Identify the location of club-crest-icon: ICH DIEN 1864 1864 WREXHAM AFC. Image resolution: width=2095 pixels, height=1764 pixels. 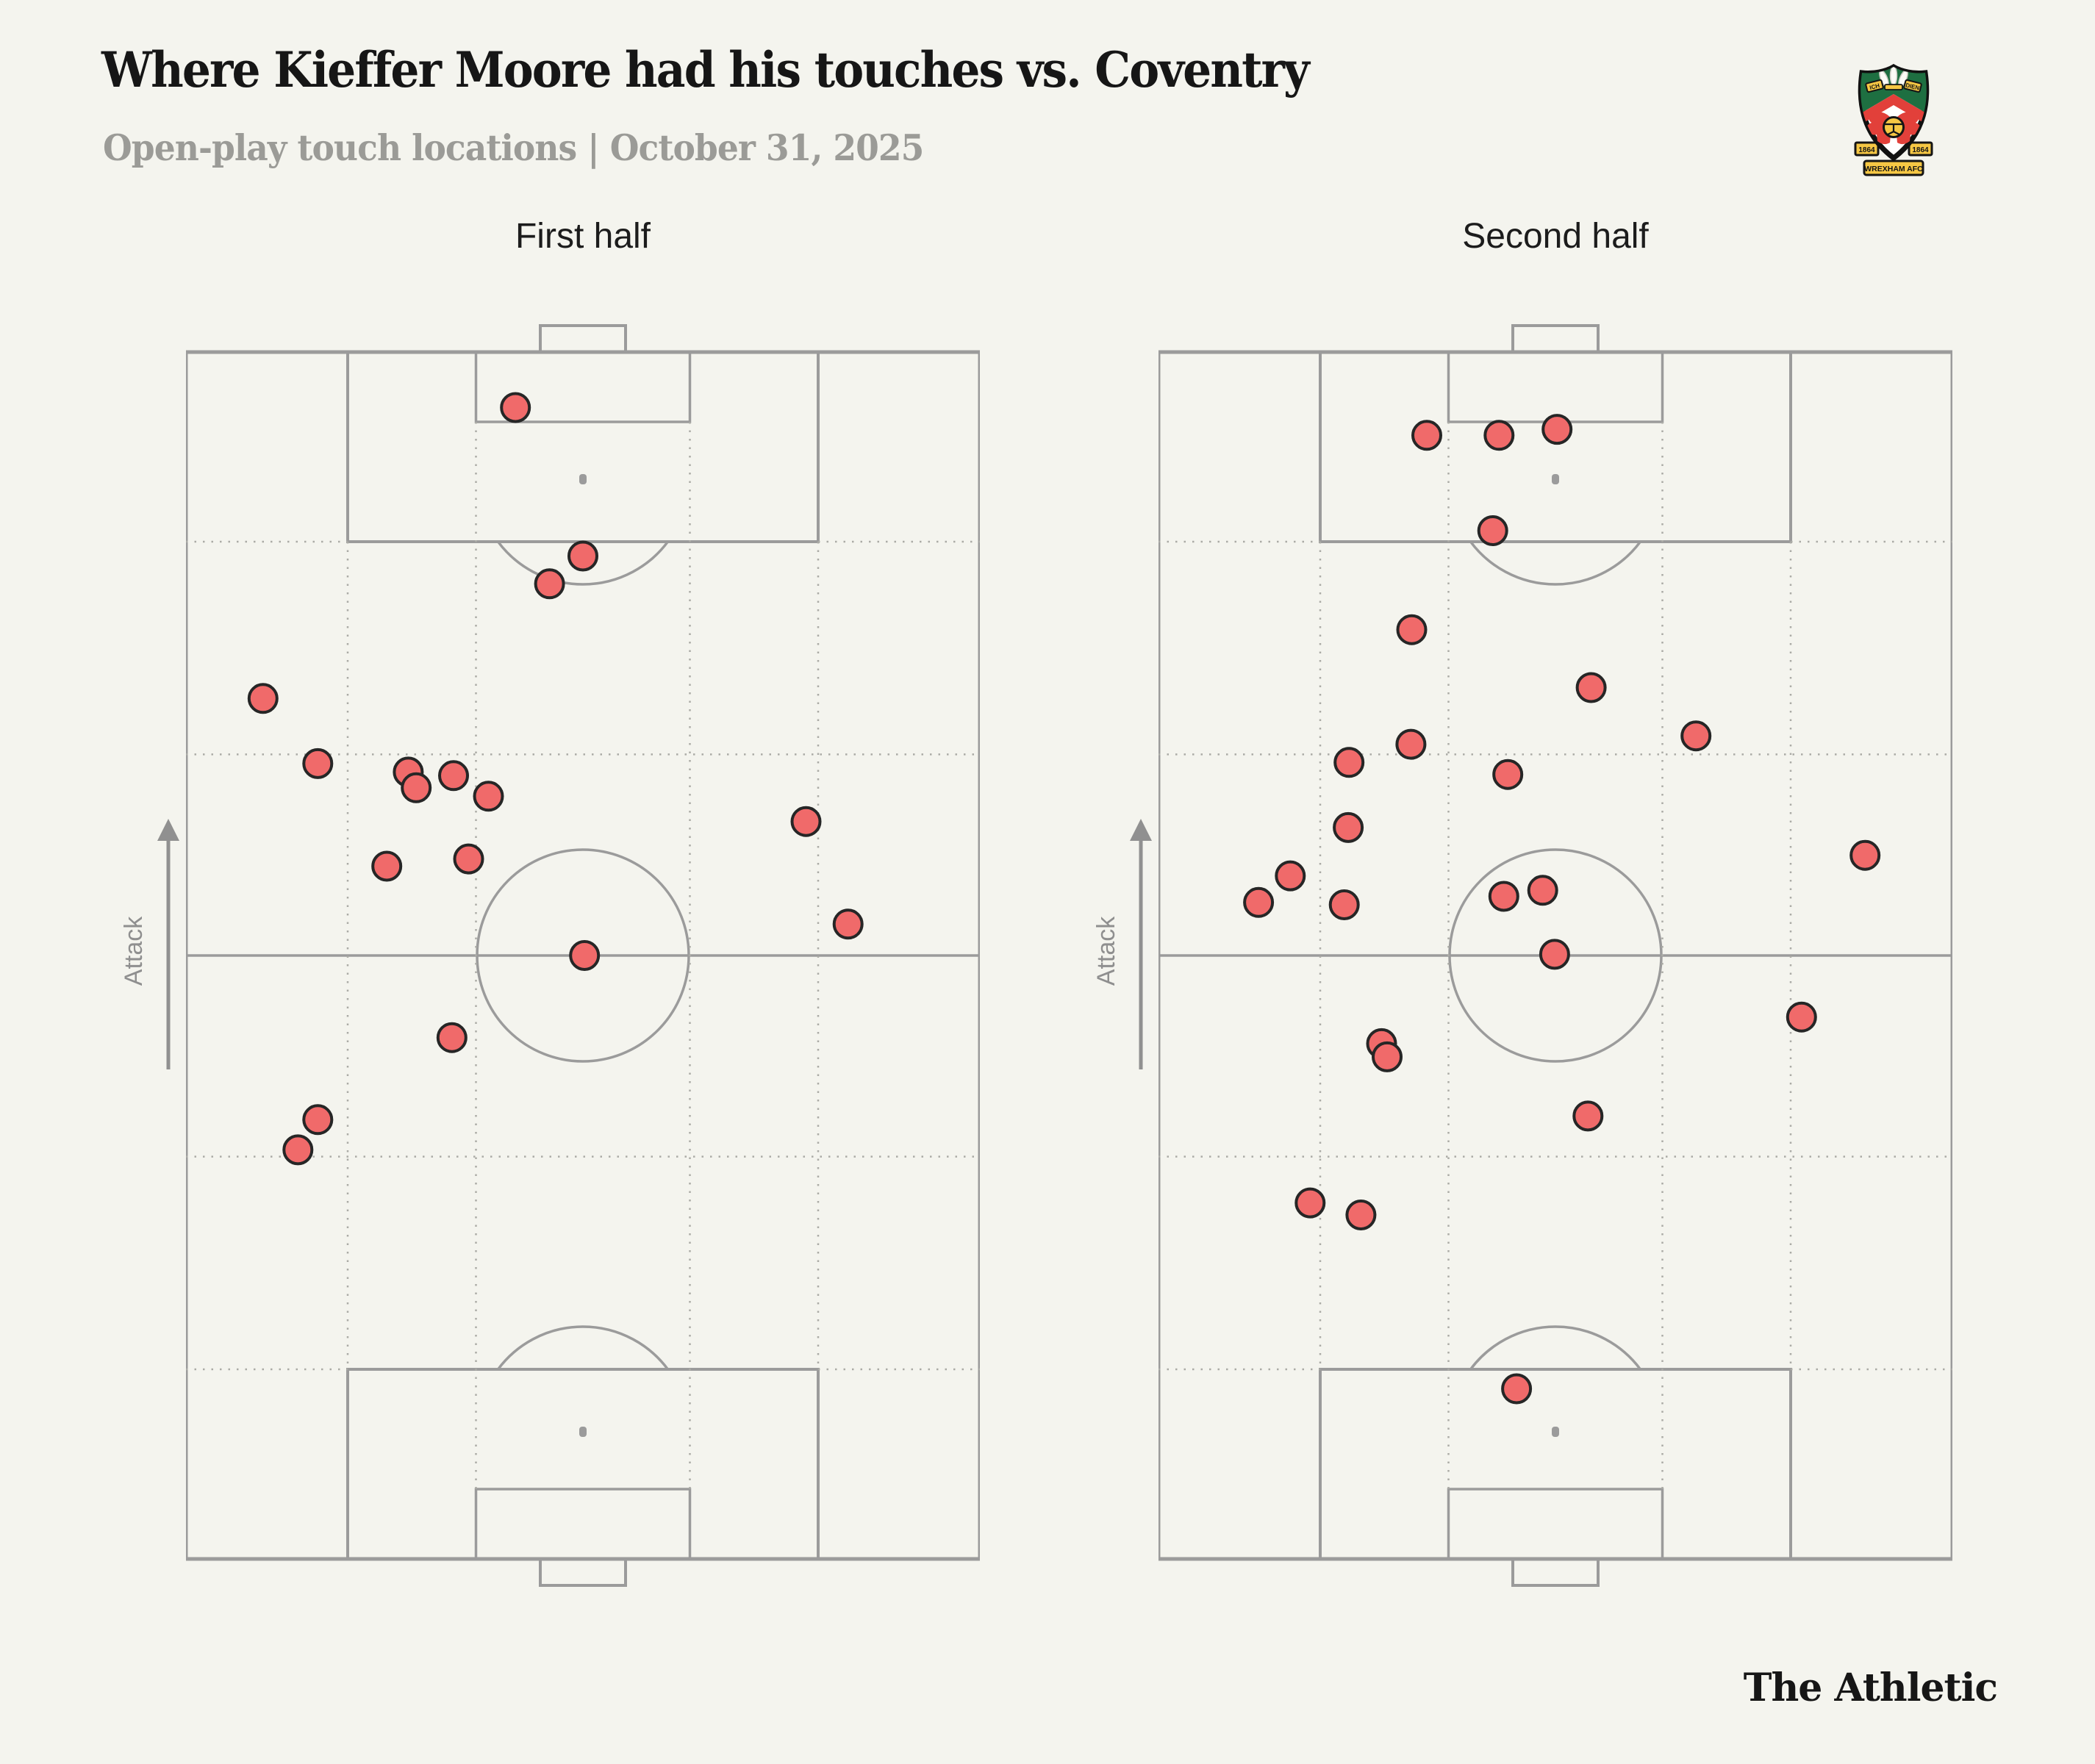
(1893, 119).